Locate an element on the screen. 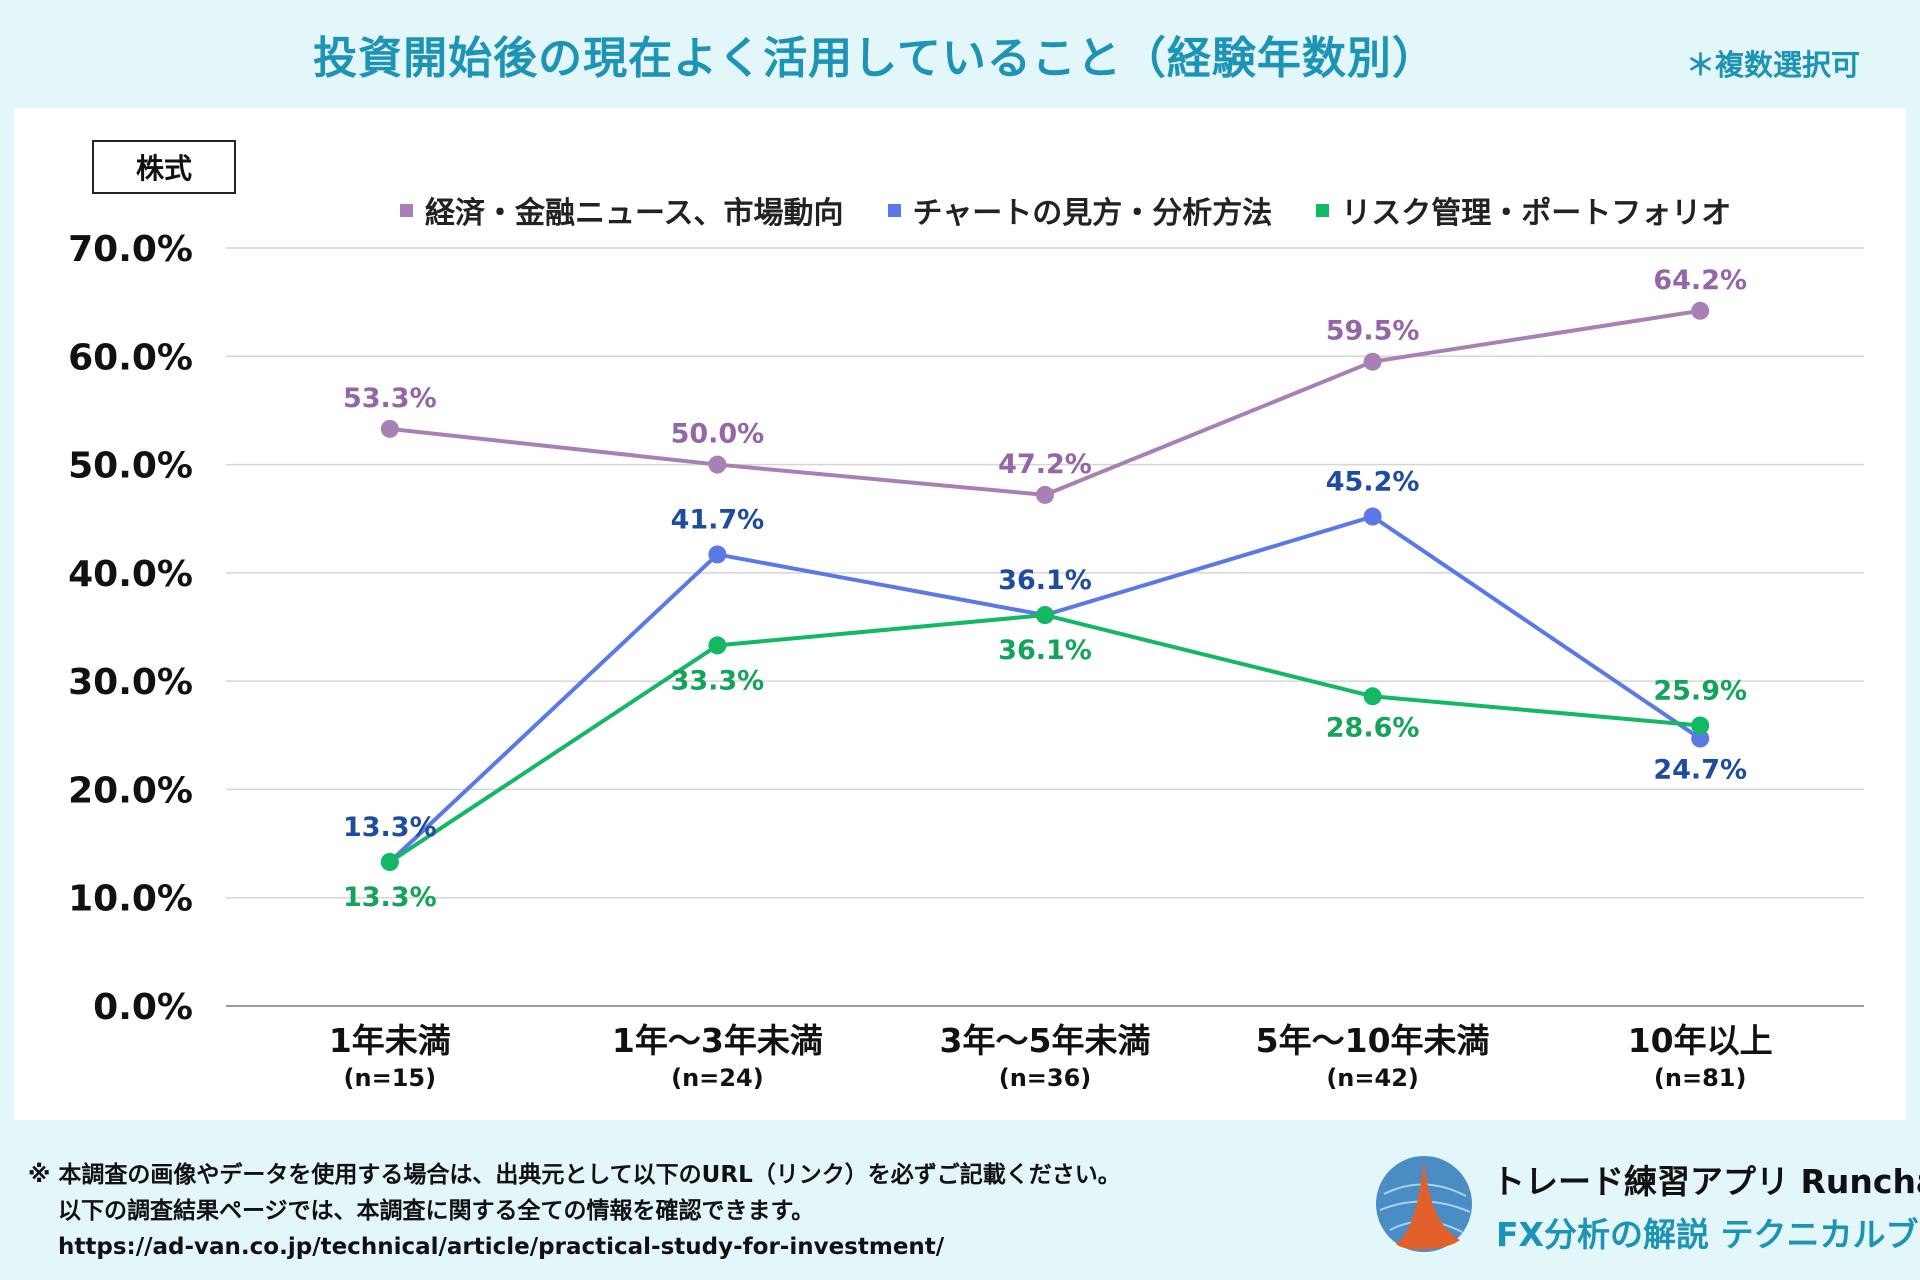  data-label-risk-management: 36.1% is located at coordinates (1045, 650).